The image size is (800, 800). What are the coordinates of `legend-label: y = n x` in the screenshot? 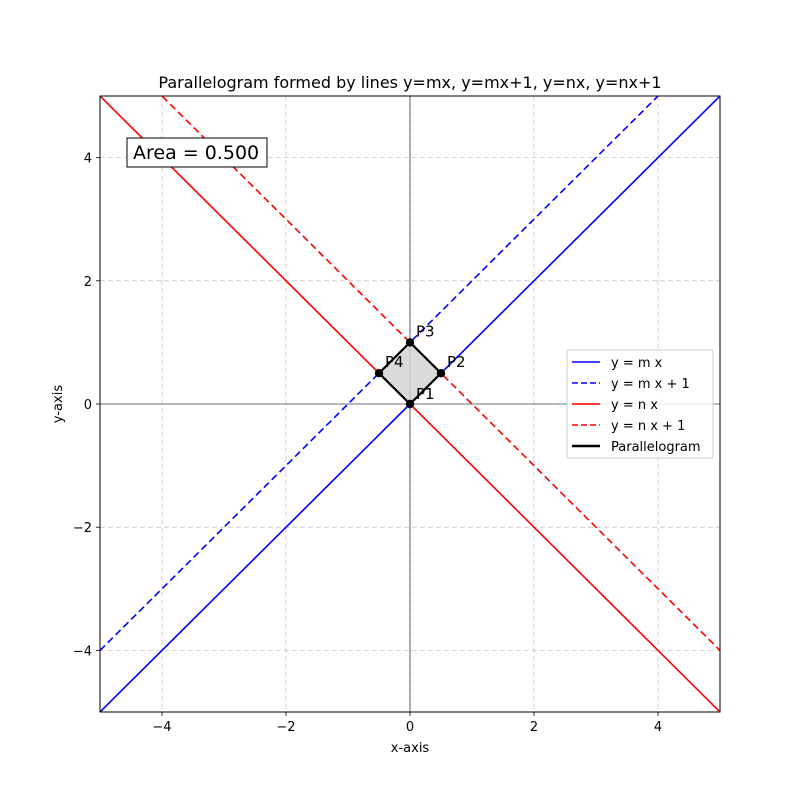 It's located at (634, 405).